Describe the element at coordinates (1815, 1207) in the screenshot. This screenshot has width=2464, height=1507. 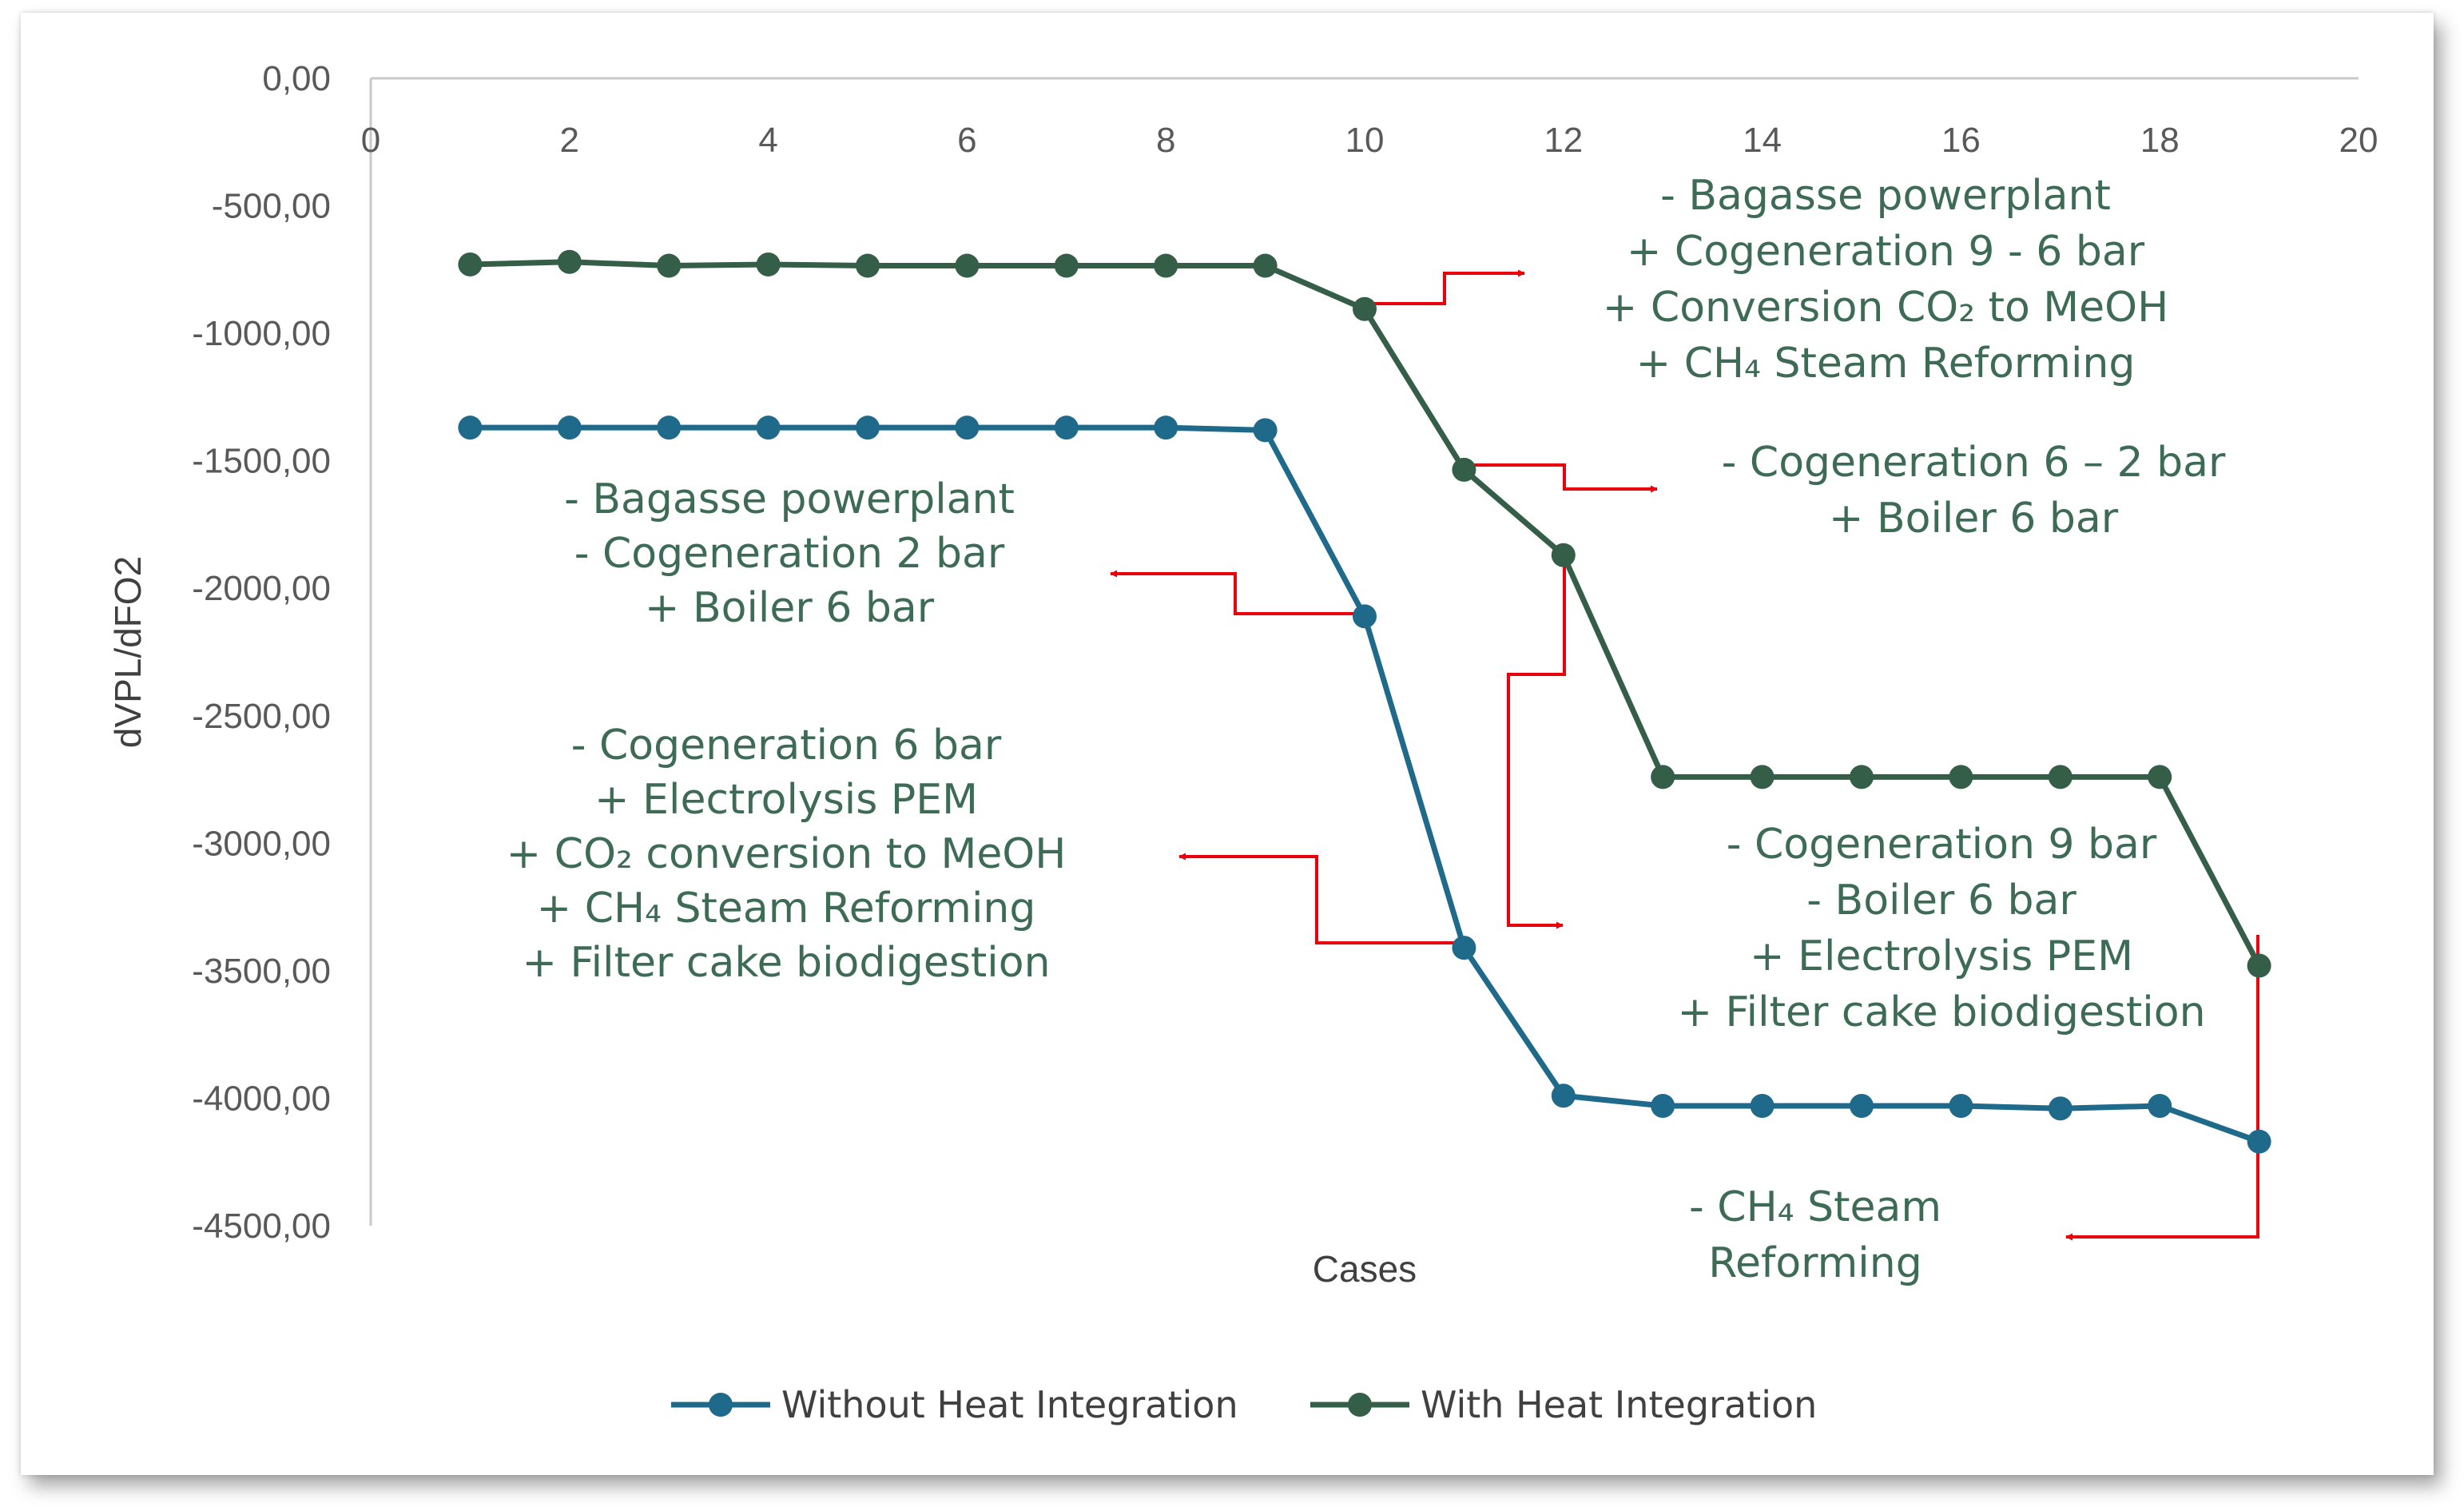
I see `annotation-line: - CH₄ Steam` at that location.